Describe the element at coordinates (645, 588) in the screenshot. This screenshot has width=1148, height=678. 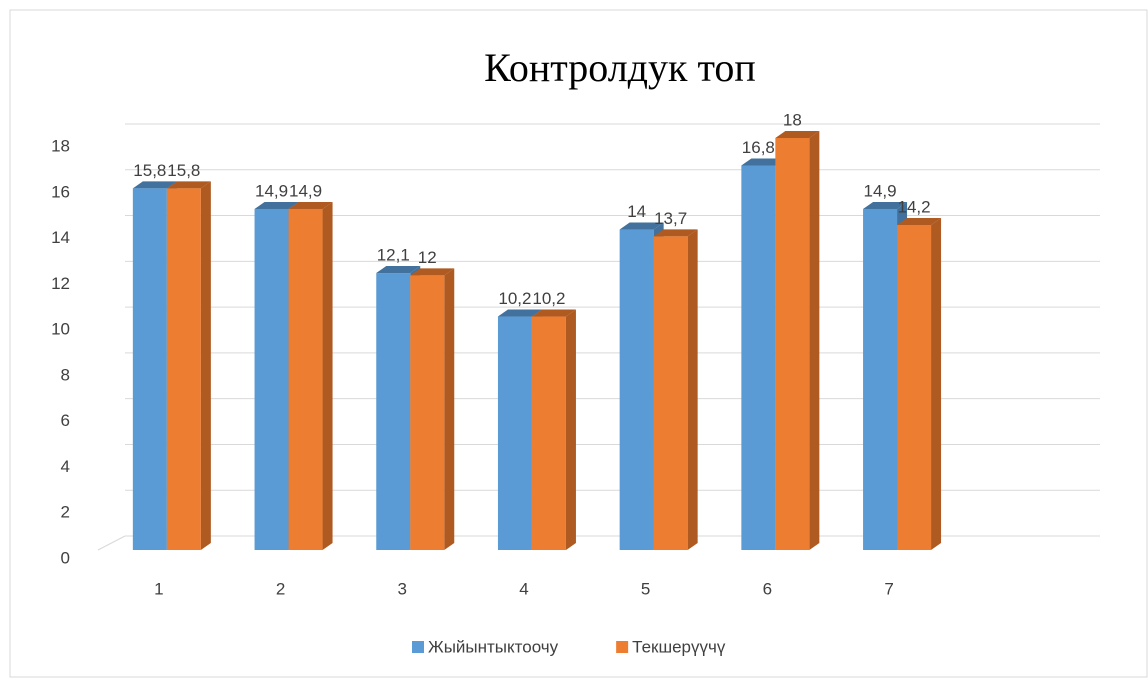
I see `x-tick-label: 5` at that location.